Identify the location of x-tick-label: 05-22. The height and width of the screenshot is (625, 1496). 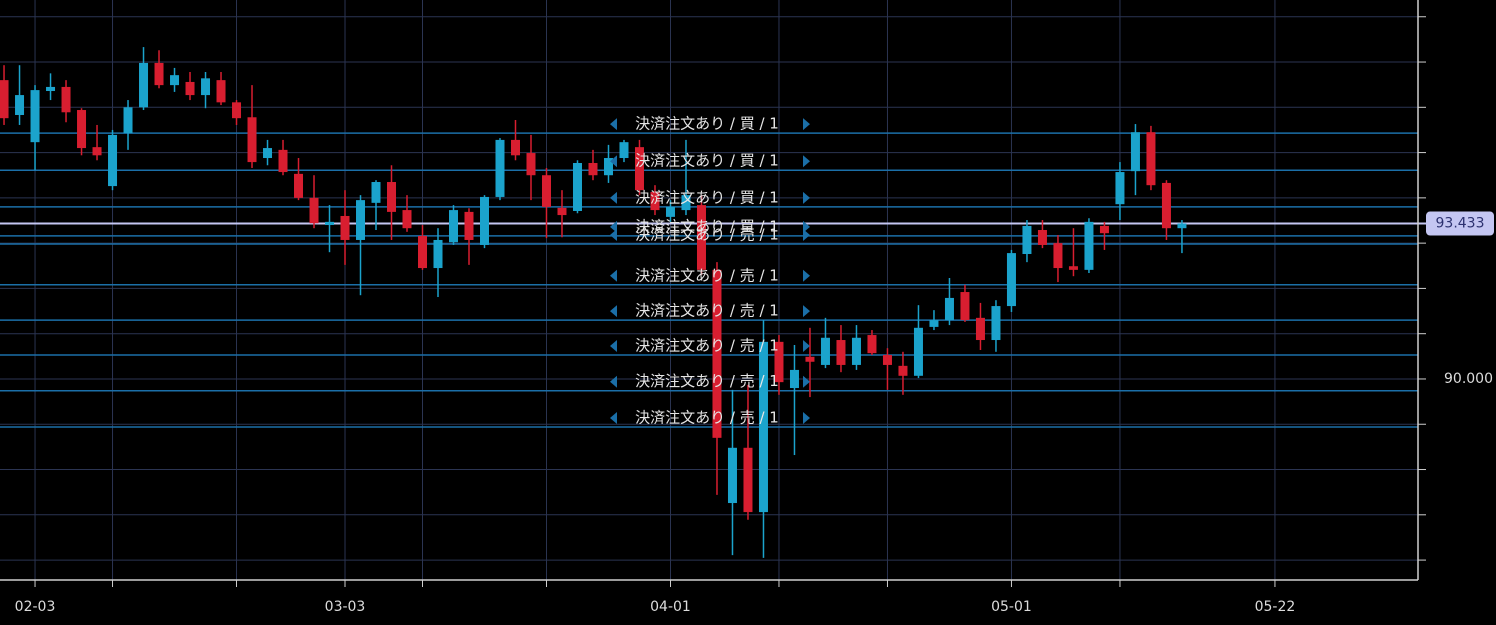
(1275, 607).